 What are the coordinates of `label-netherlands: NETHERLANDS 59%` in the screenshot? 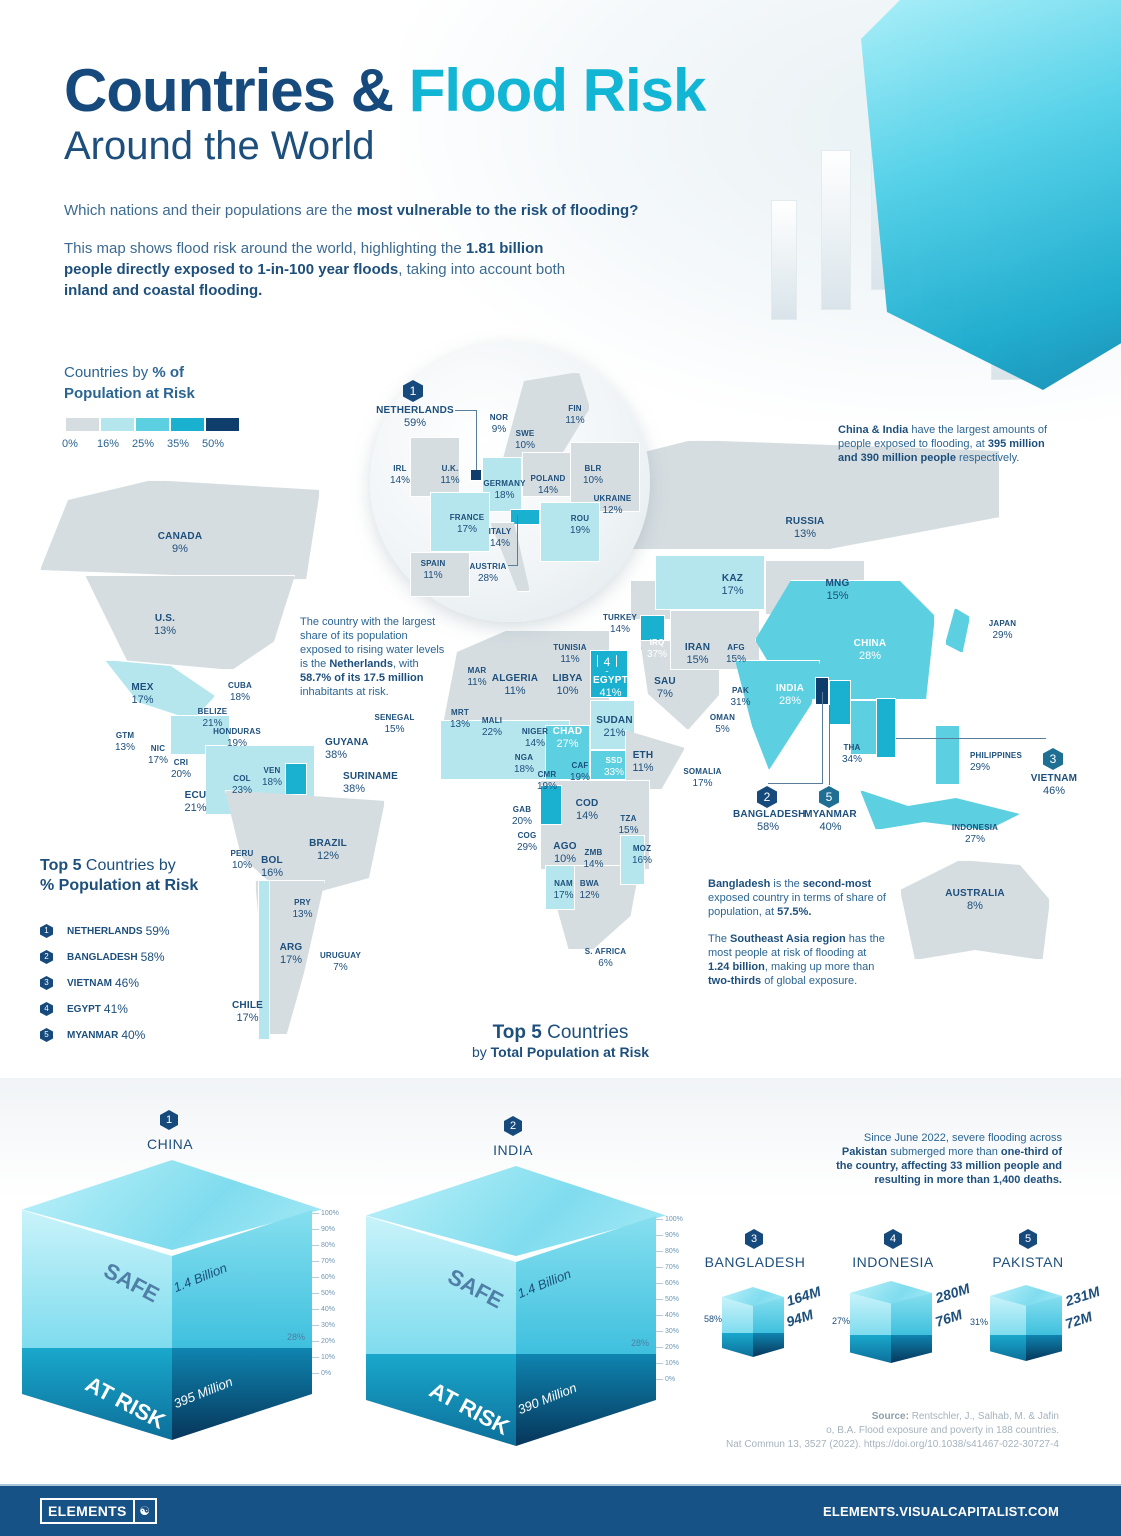 It's located at (415, 417).